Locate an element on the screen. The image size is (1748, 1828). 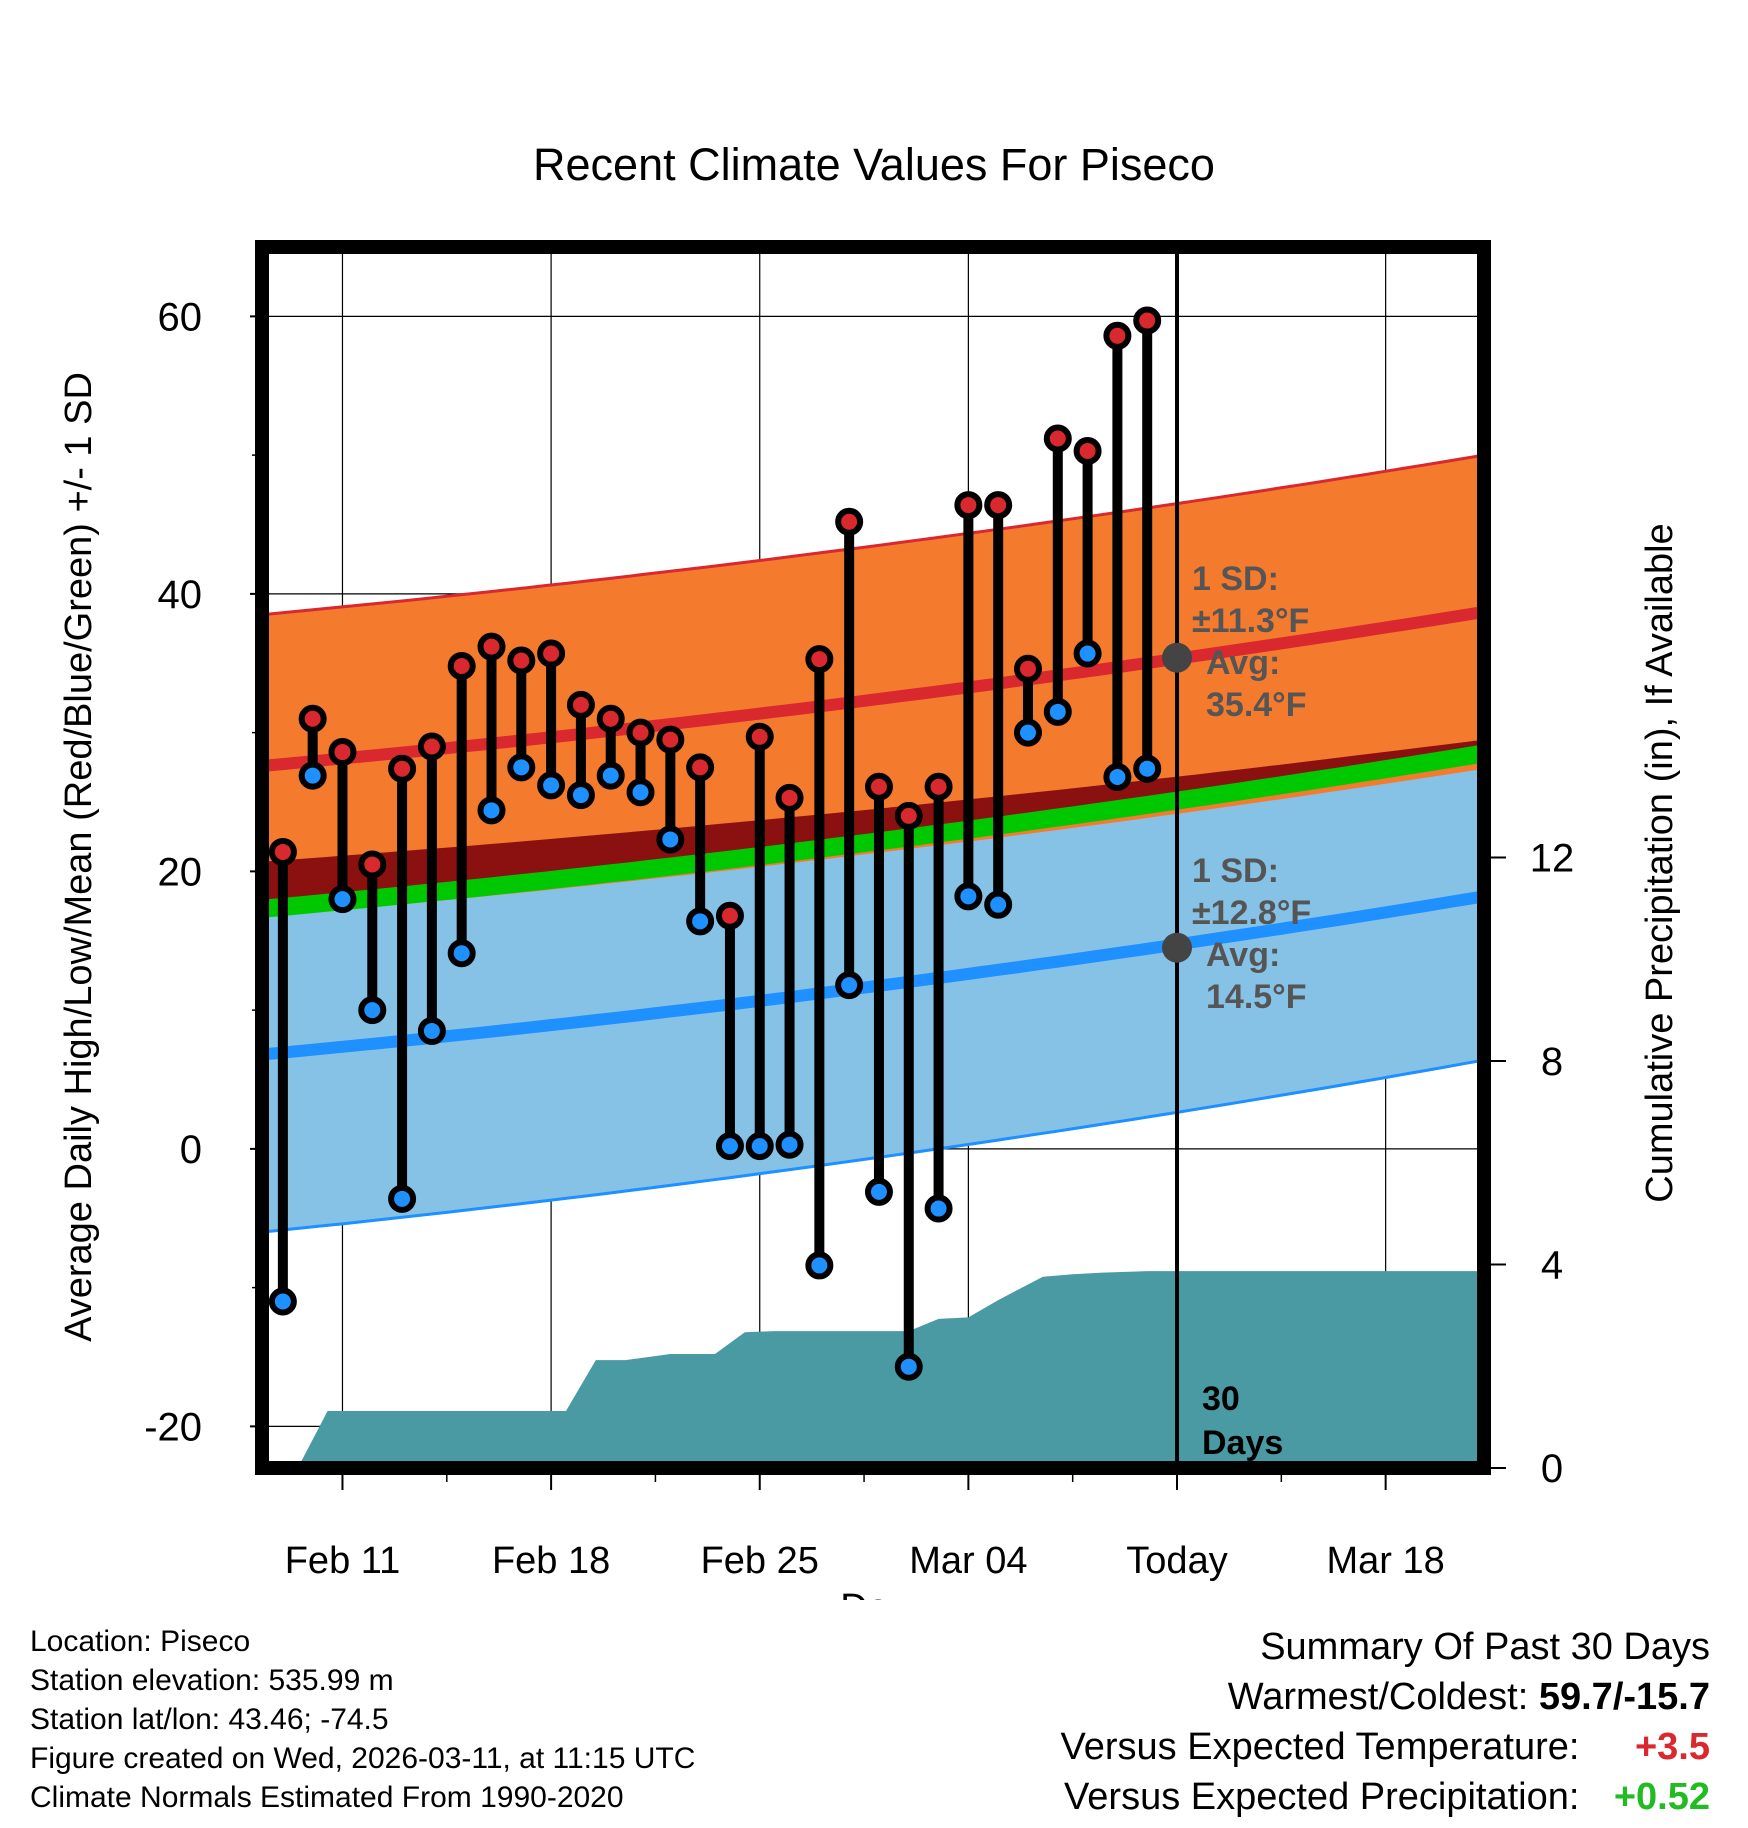
warmest-coldest-row: Warmest/Coldest: 59.7/-15.7 is located at coordinates (1385, 1697).